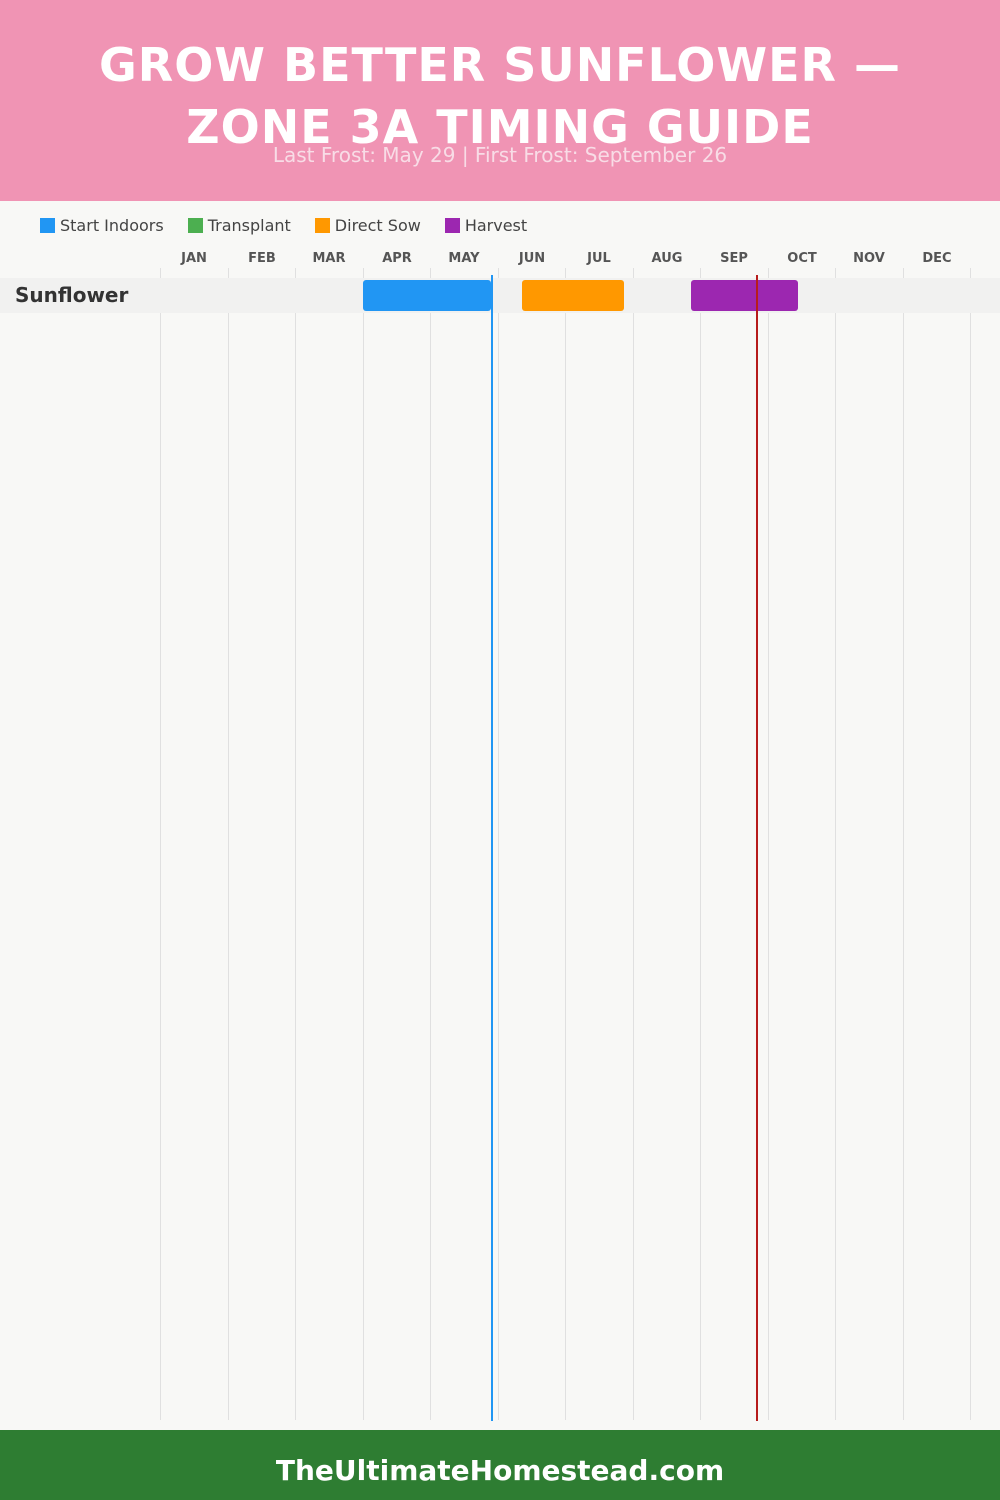 The width and height of the screenshot is (1000, 1500). What do you see at coordinates (249, 225) in the screenshot?
I see `legend-label-transplant: Transplant` at bounding box center [249, 225].